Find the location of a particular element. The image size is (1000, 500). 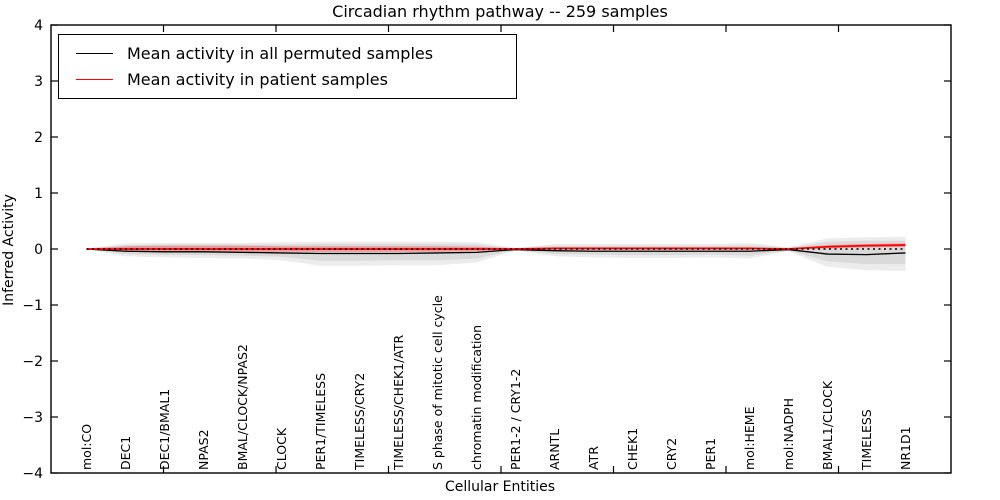

x-axis-label: Cellular Entities is located at coordinates (500, 487).